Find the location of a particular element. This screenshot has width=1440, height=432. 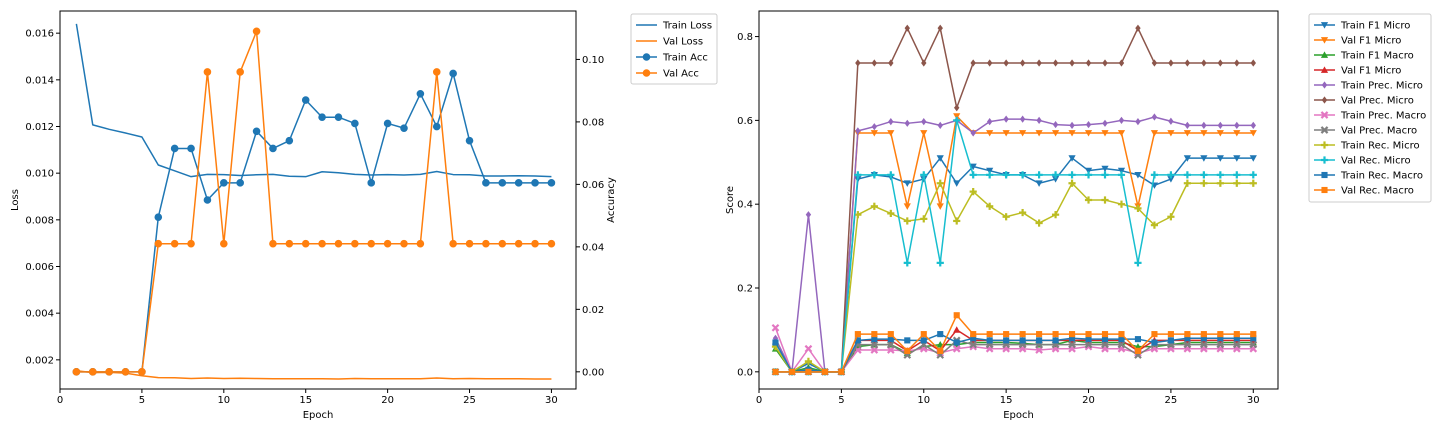

score-x-tick-label: 25 is located at coordinates (1171, 400).